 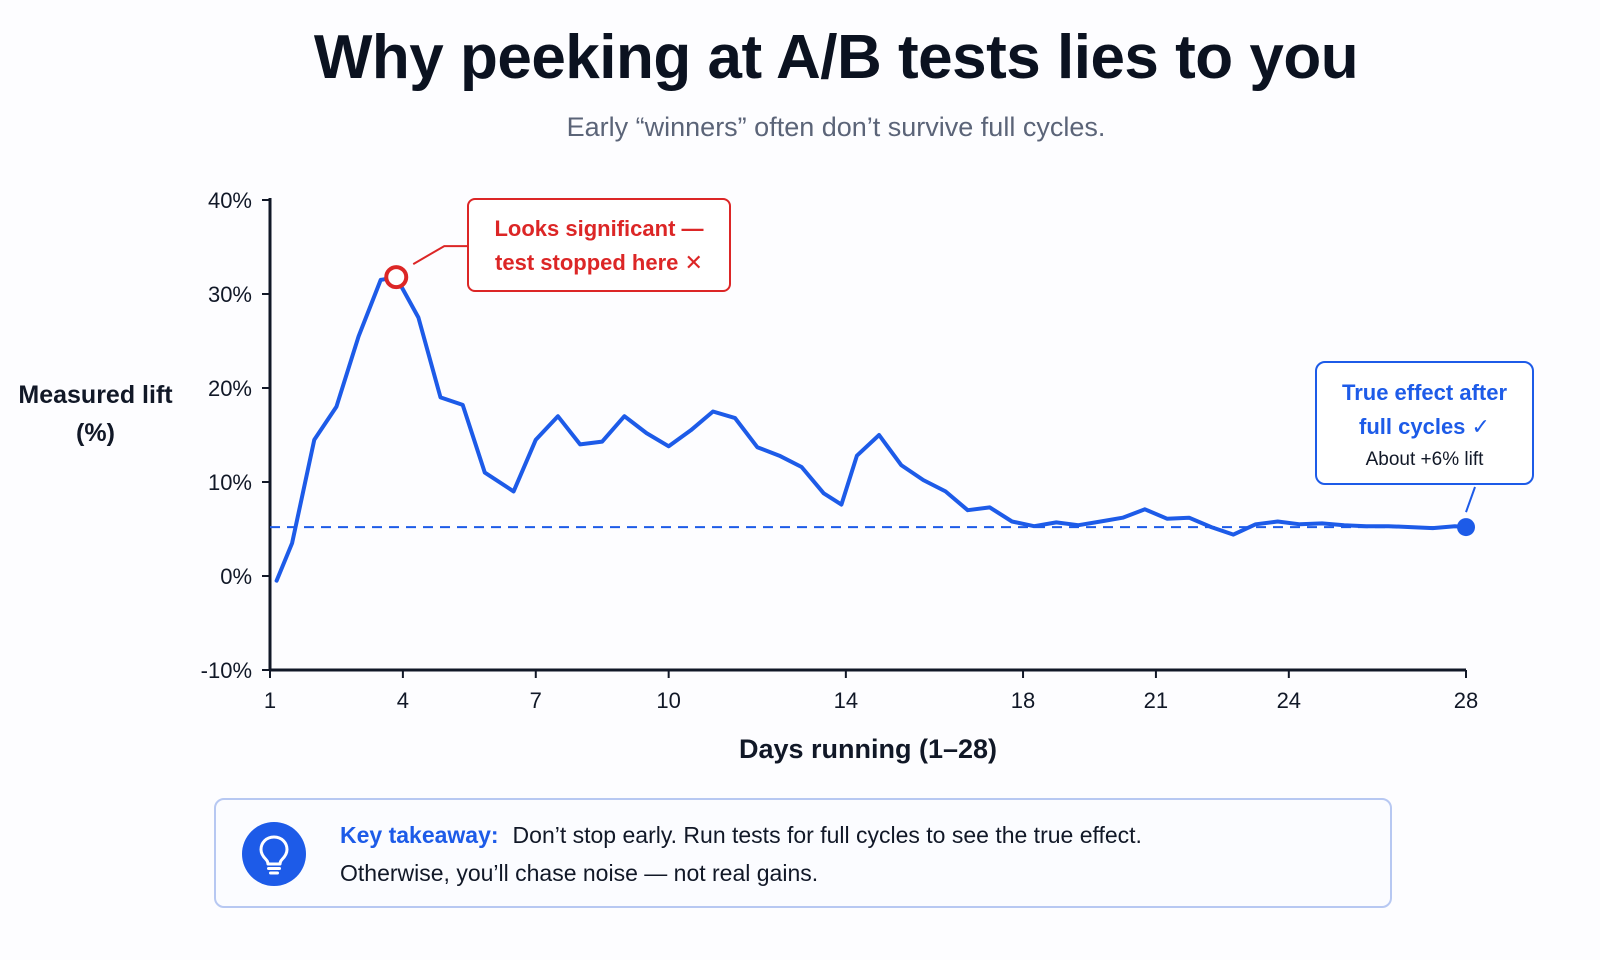 I want to click on y-axis-label: Measured lift (%), so click(x=95, y=414).